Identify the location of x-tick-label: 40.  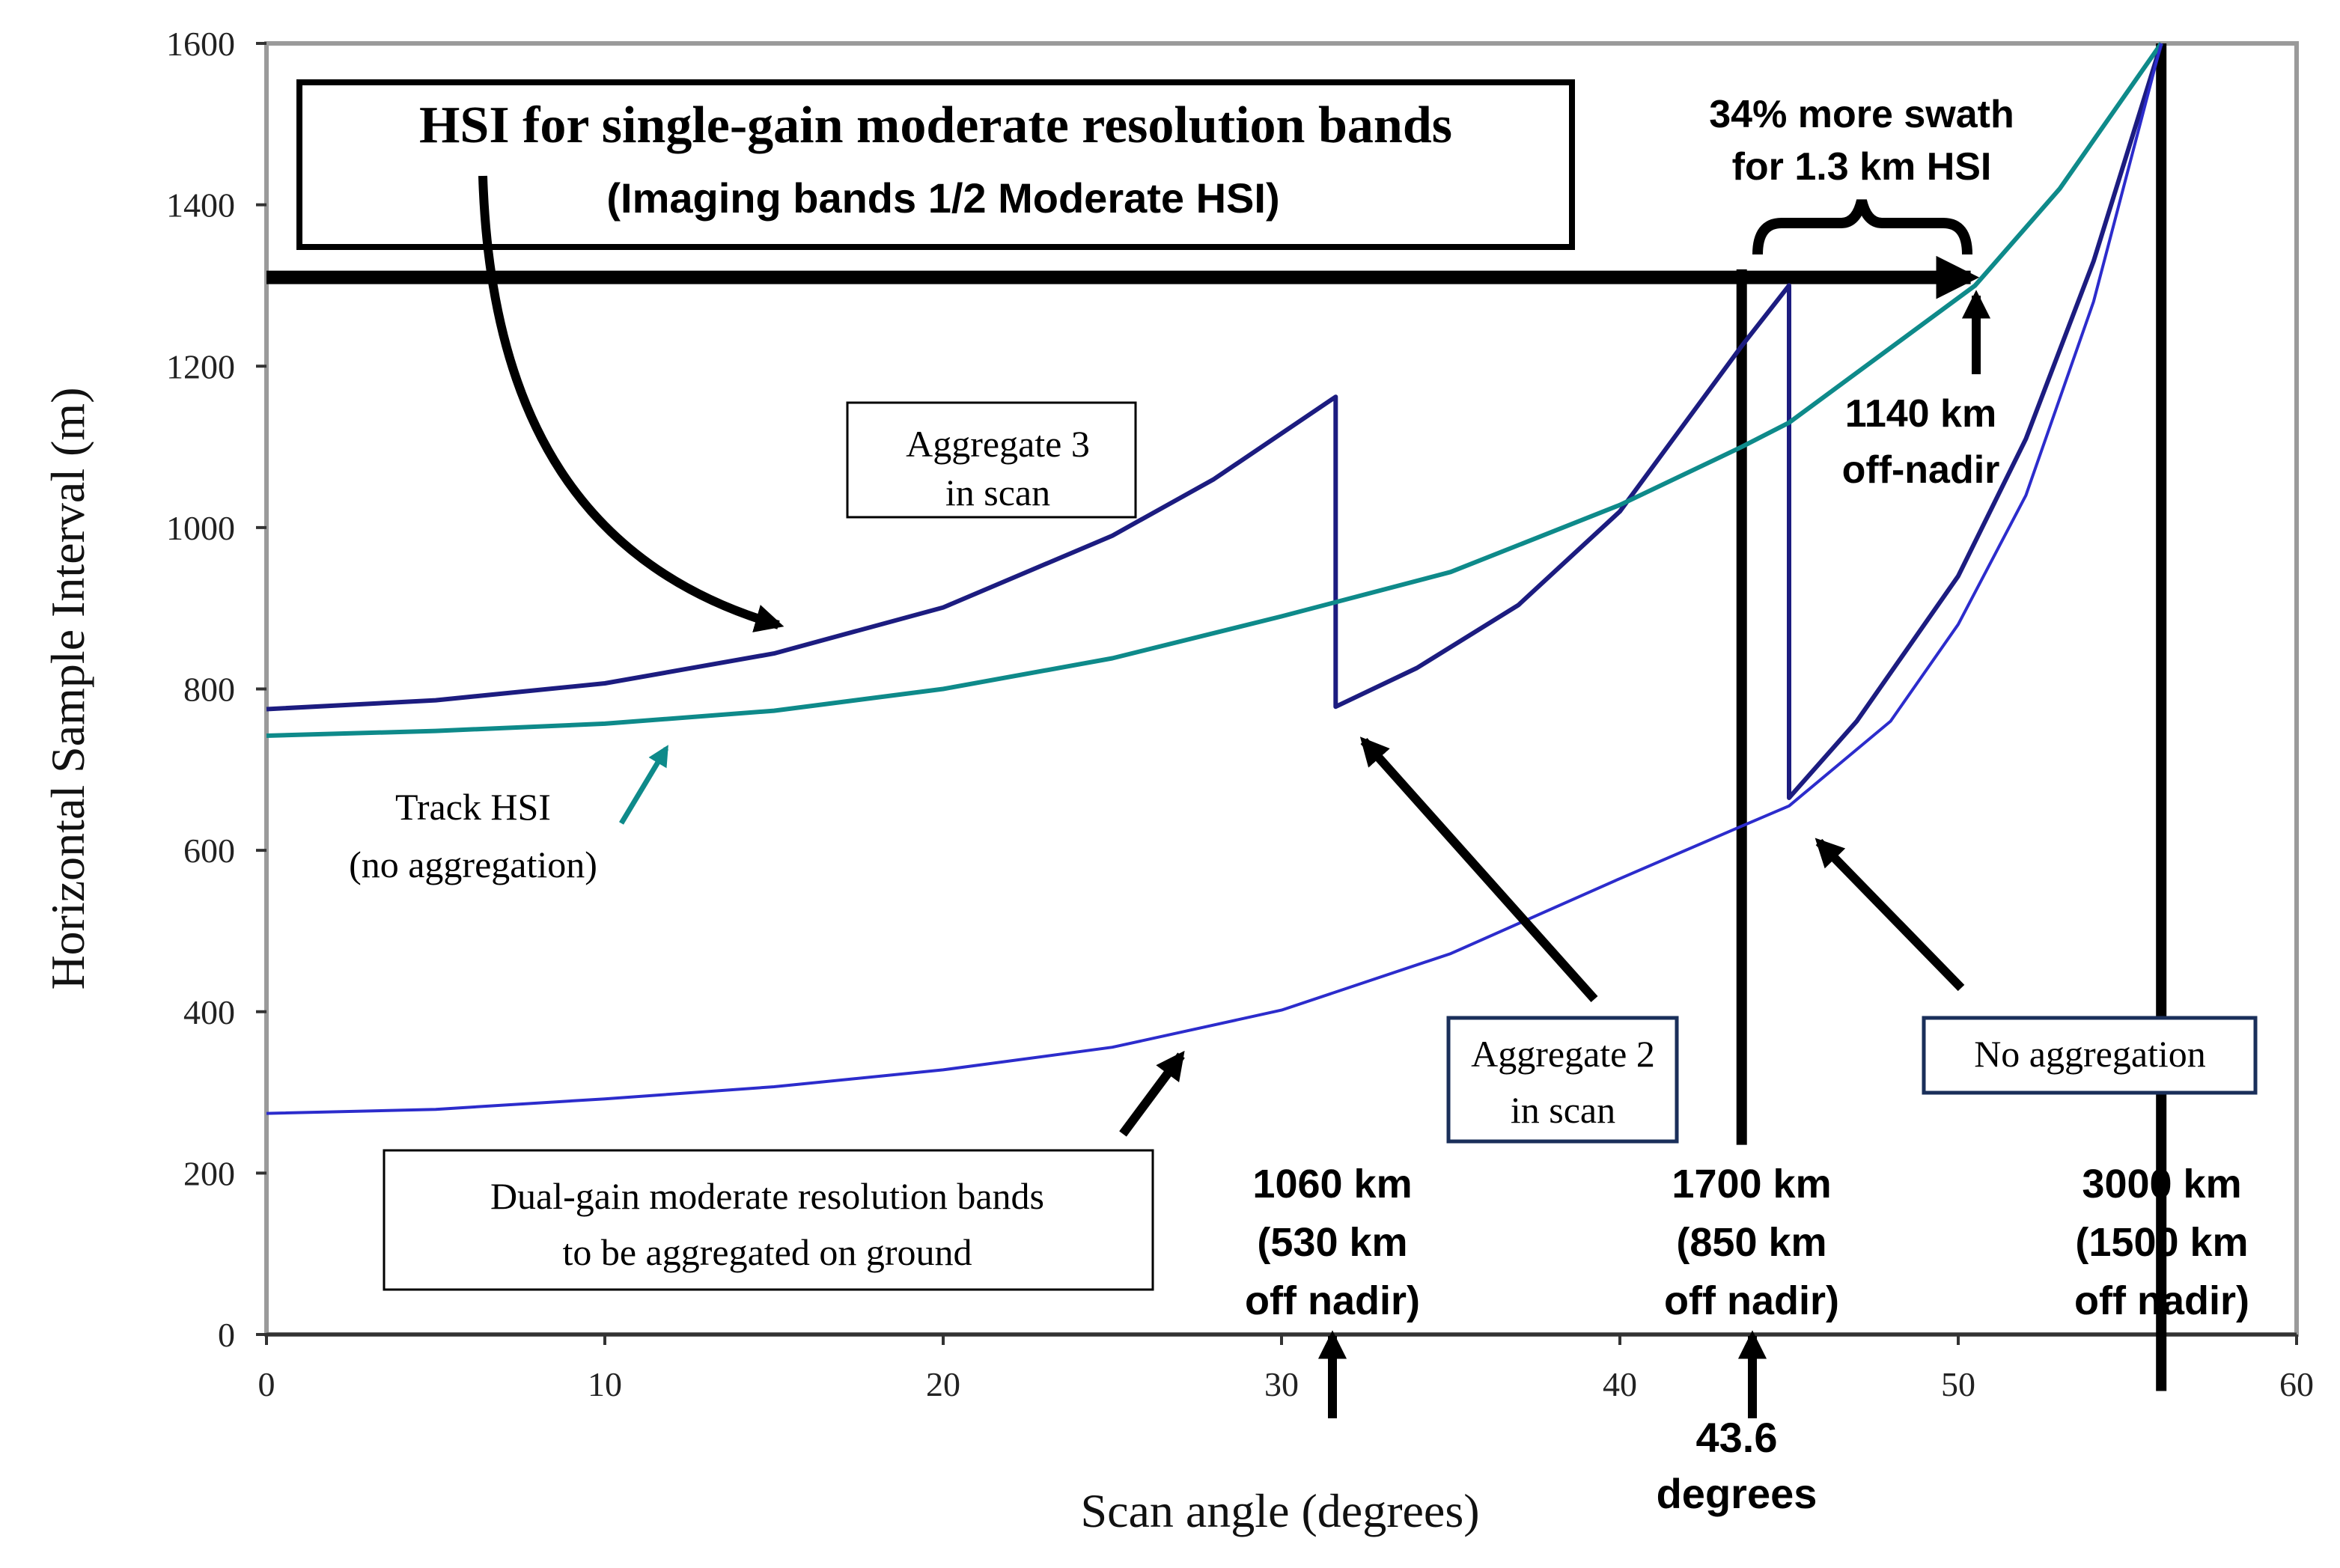
(1620, 1384).